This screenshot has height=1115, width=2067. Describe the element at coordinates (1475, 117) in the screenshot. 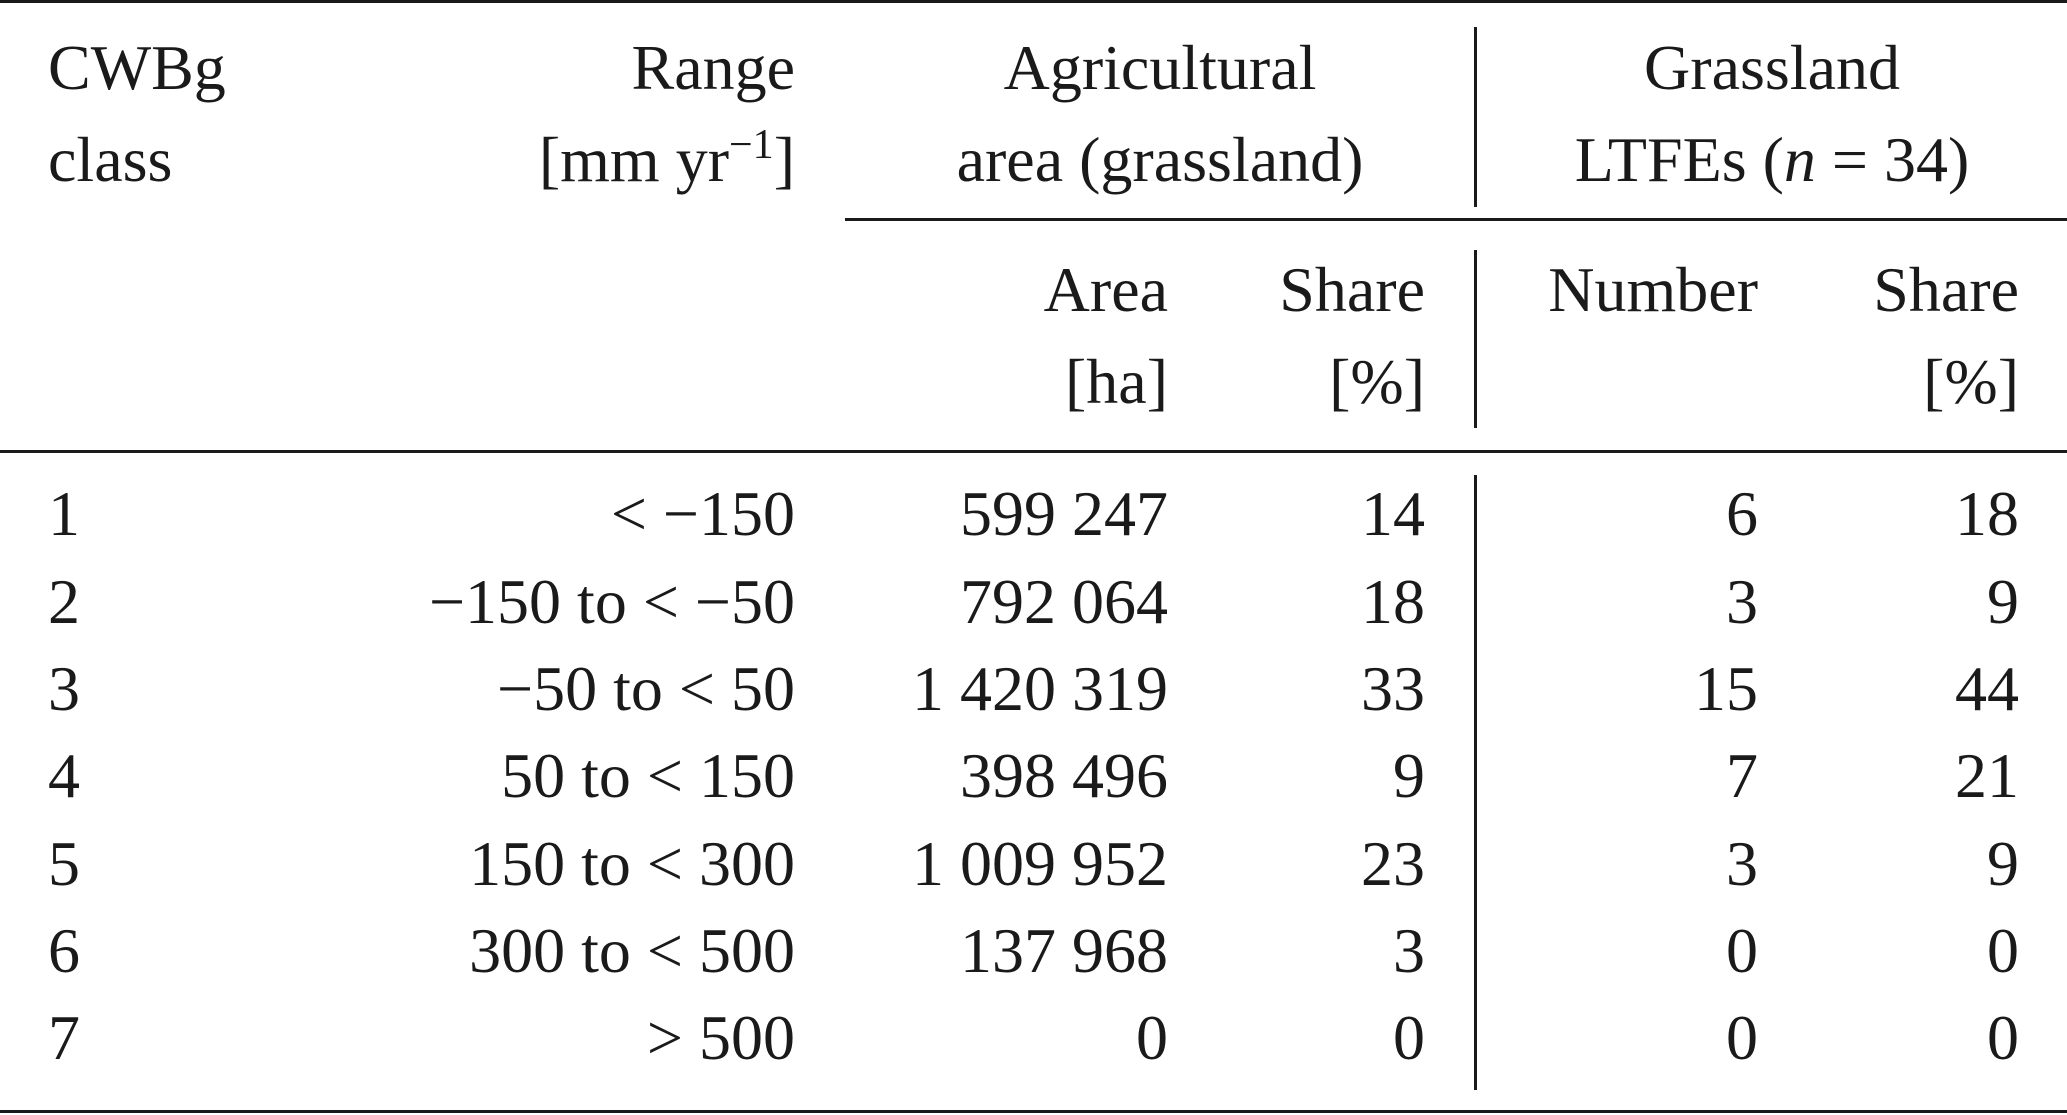

I see `group-divider-top` at that location.